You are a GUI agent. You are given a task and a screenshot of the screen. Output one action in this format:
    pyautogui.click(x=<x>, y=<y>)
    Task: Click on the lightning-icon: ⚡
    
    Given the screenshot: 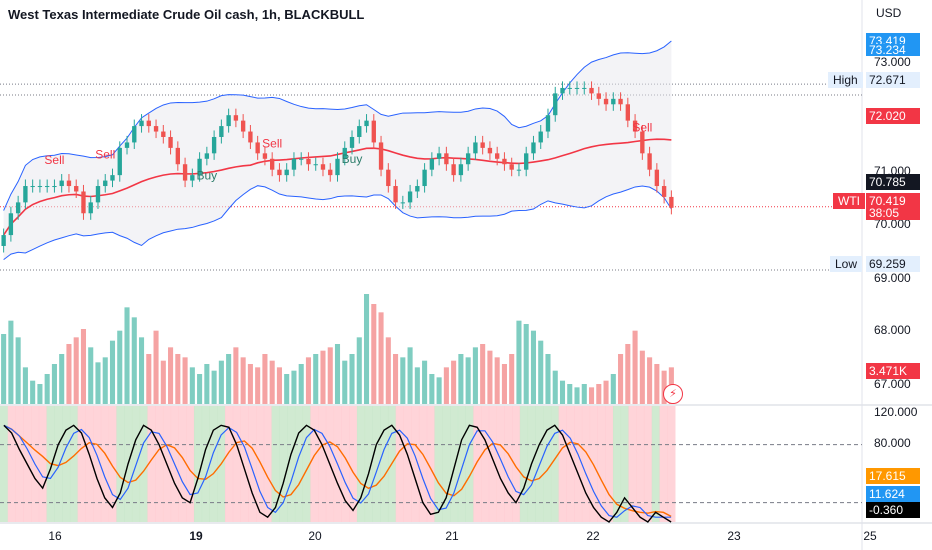 What is the action you would take?
    pyautogui.click(x=673, y=394)
    